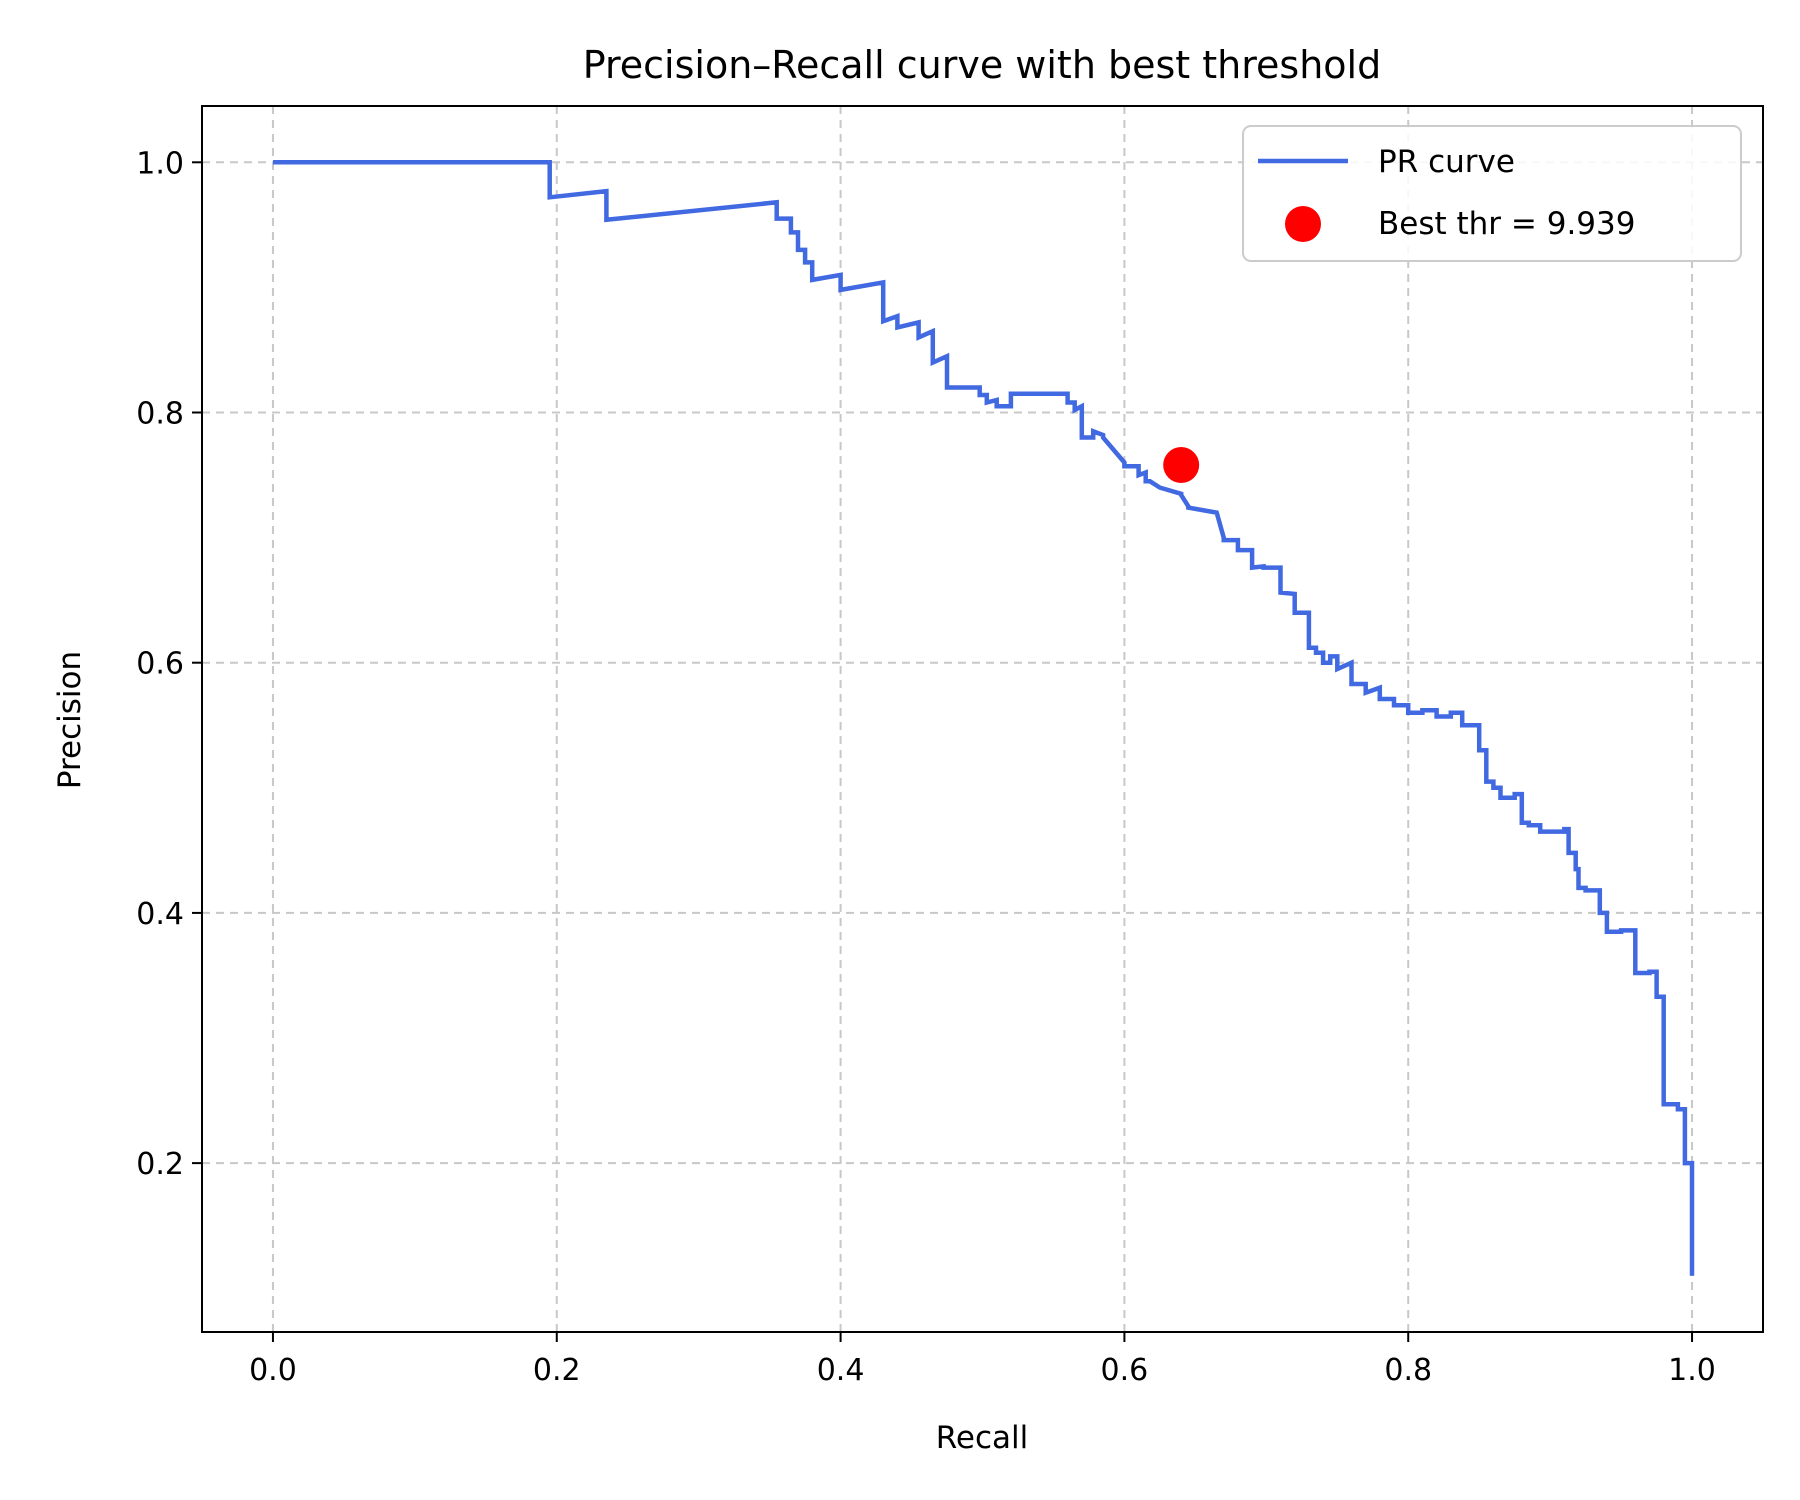  Describe the element at coordinates (1125, 1370) in the screenshot. I see `x-tick-label: 0.6` at that location.